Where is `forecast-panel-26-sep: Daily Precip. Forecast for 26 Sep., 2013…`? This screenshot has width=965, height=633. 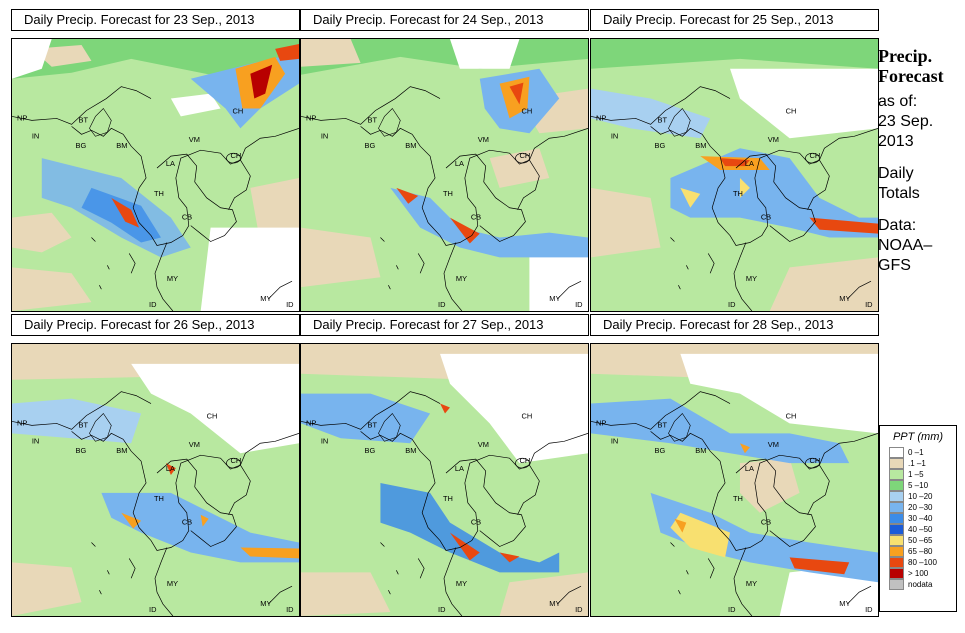 forecast-panel-26-sep: Daily Precip. Forecast for 26 Sep., 2013… is located at coordinates (155, 465).